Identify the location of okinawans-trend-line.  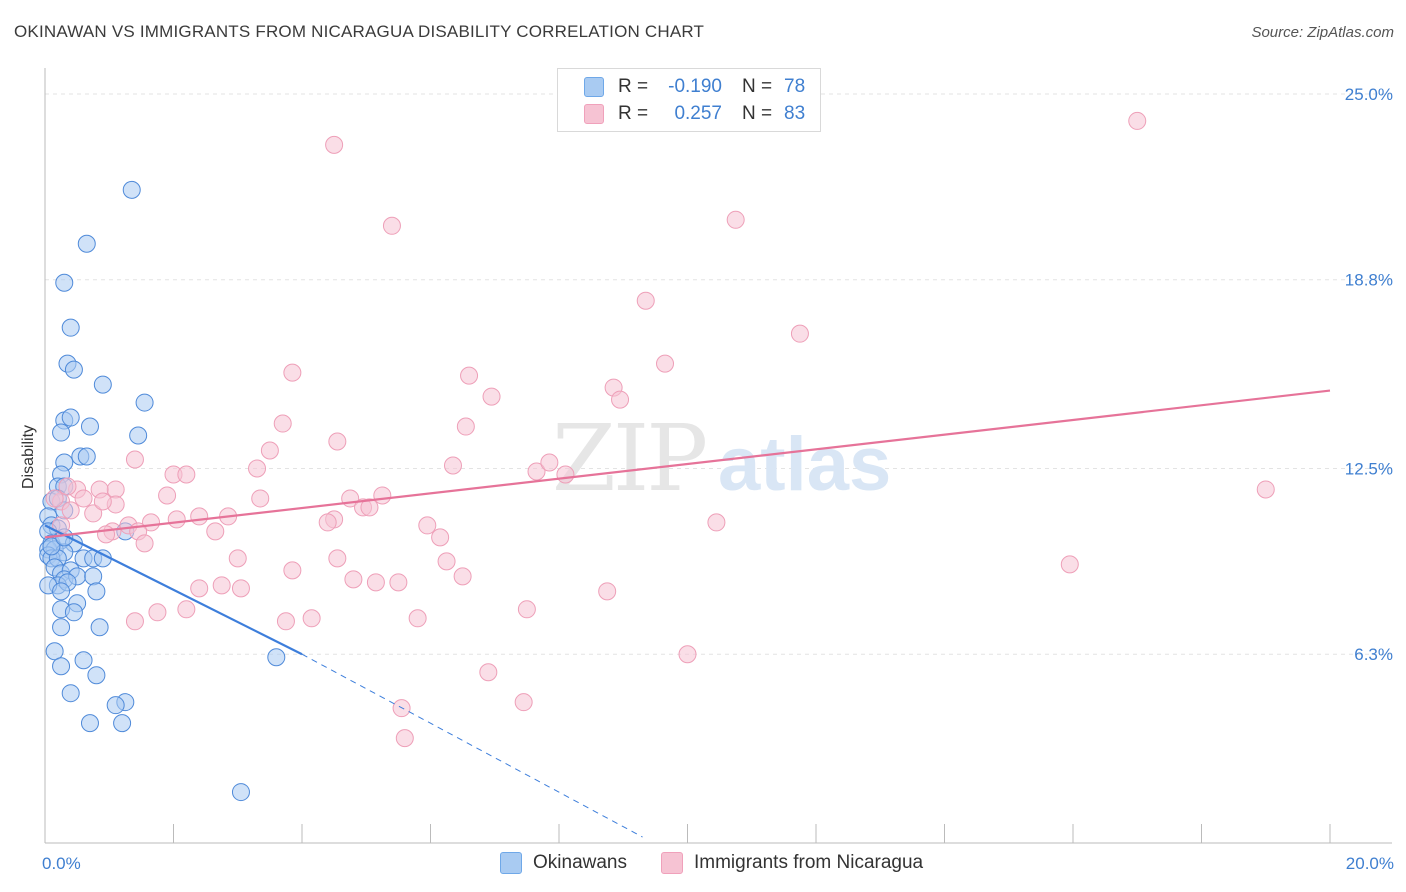
(173, 590).